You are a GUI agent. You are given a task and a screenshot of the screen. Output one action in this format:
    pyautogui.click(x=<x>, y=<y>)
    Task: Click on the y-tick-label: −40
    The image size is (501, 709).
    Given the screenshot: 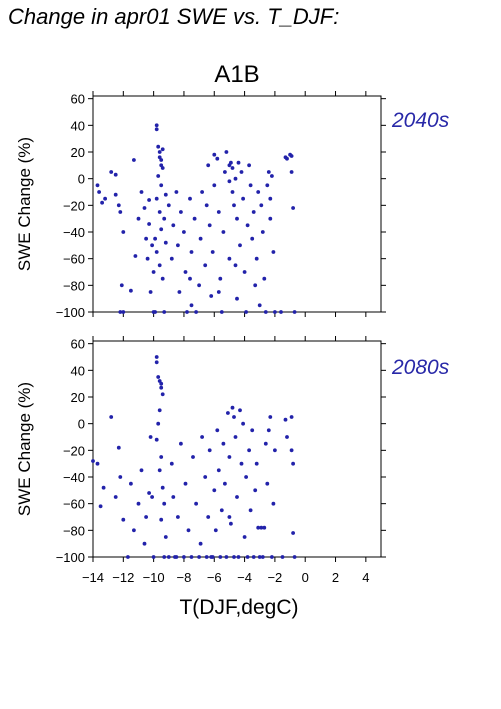 What is the action you would take?
    pyautogui.click(x=74, y=477)
    